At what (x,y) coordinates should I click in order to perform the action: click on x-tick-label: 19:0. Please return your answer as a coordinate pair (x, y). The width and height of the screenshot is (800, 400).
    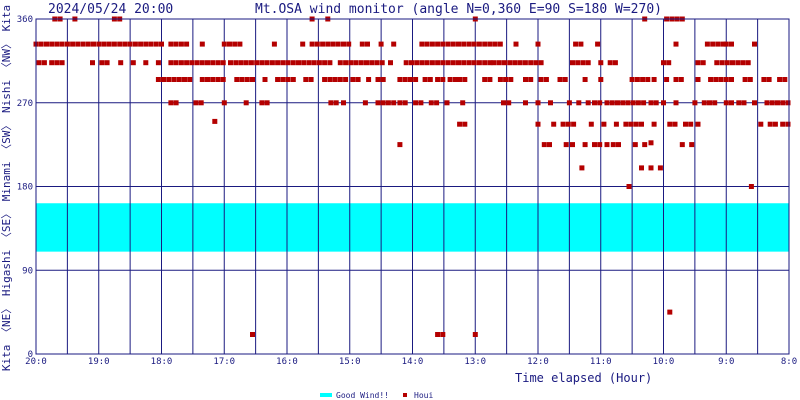
    Looking at the image, I should click on (99, 362).